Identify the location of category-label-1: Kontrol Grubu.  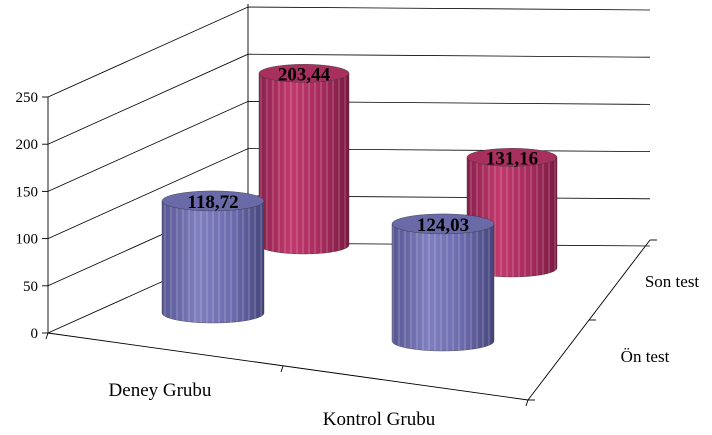
(379, 419).